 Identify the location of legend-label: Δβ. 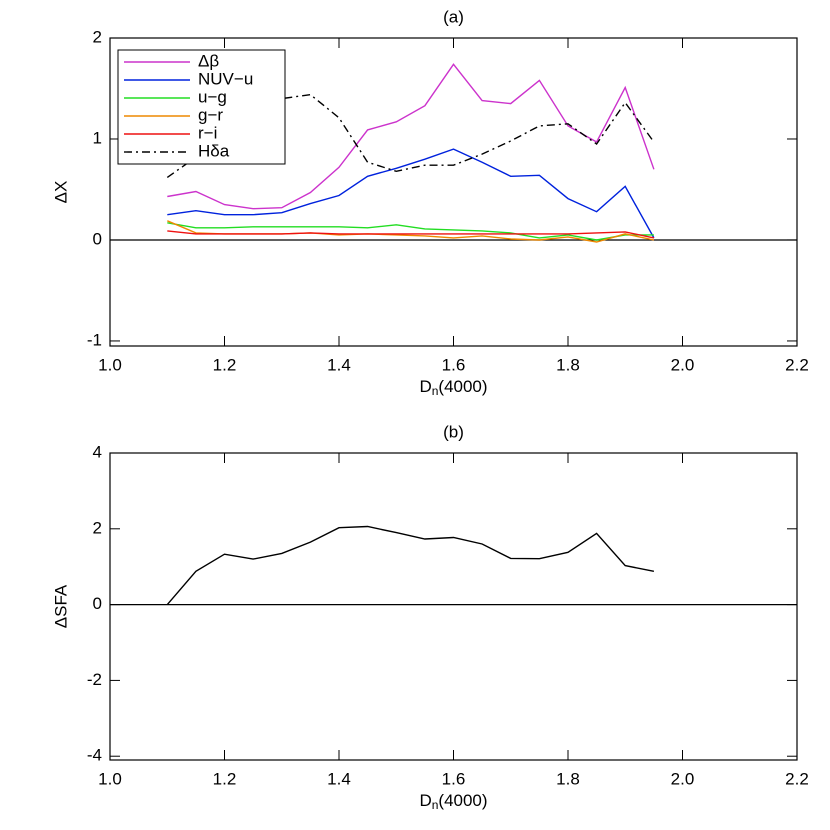
(208, 60).